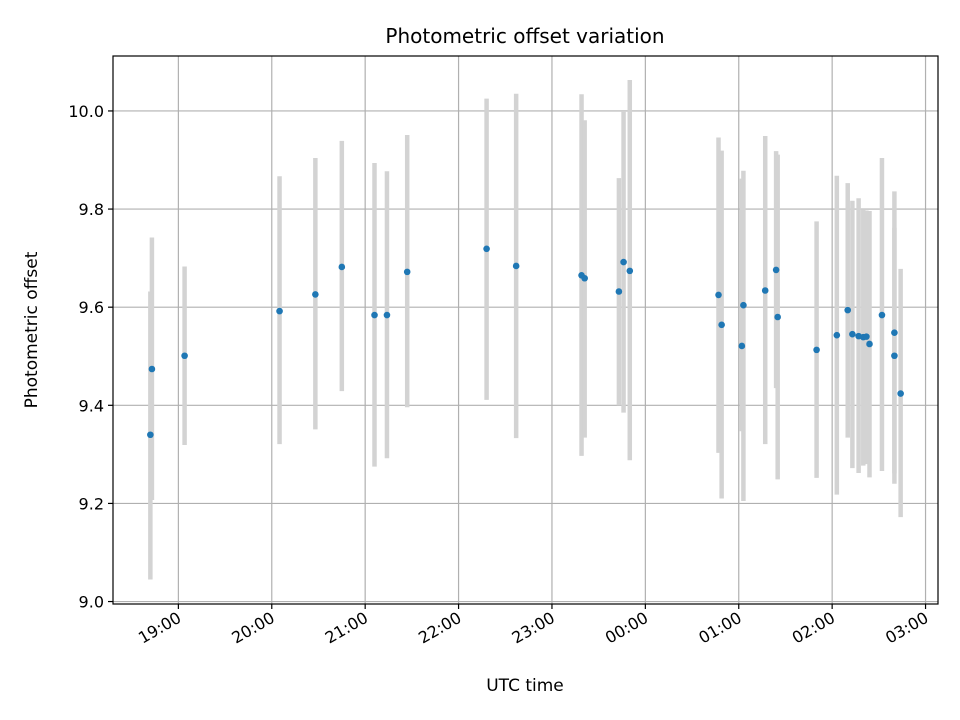 This screenshot has width=960, height=720. What do you see at coordinates (91, 602) in the screenshot?
I see `y-tick-label: 9.0` at bounding box center [91, 602].